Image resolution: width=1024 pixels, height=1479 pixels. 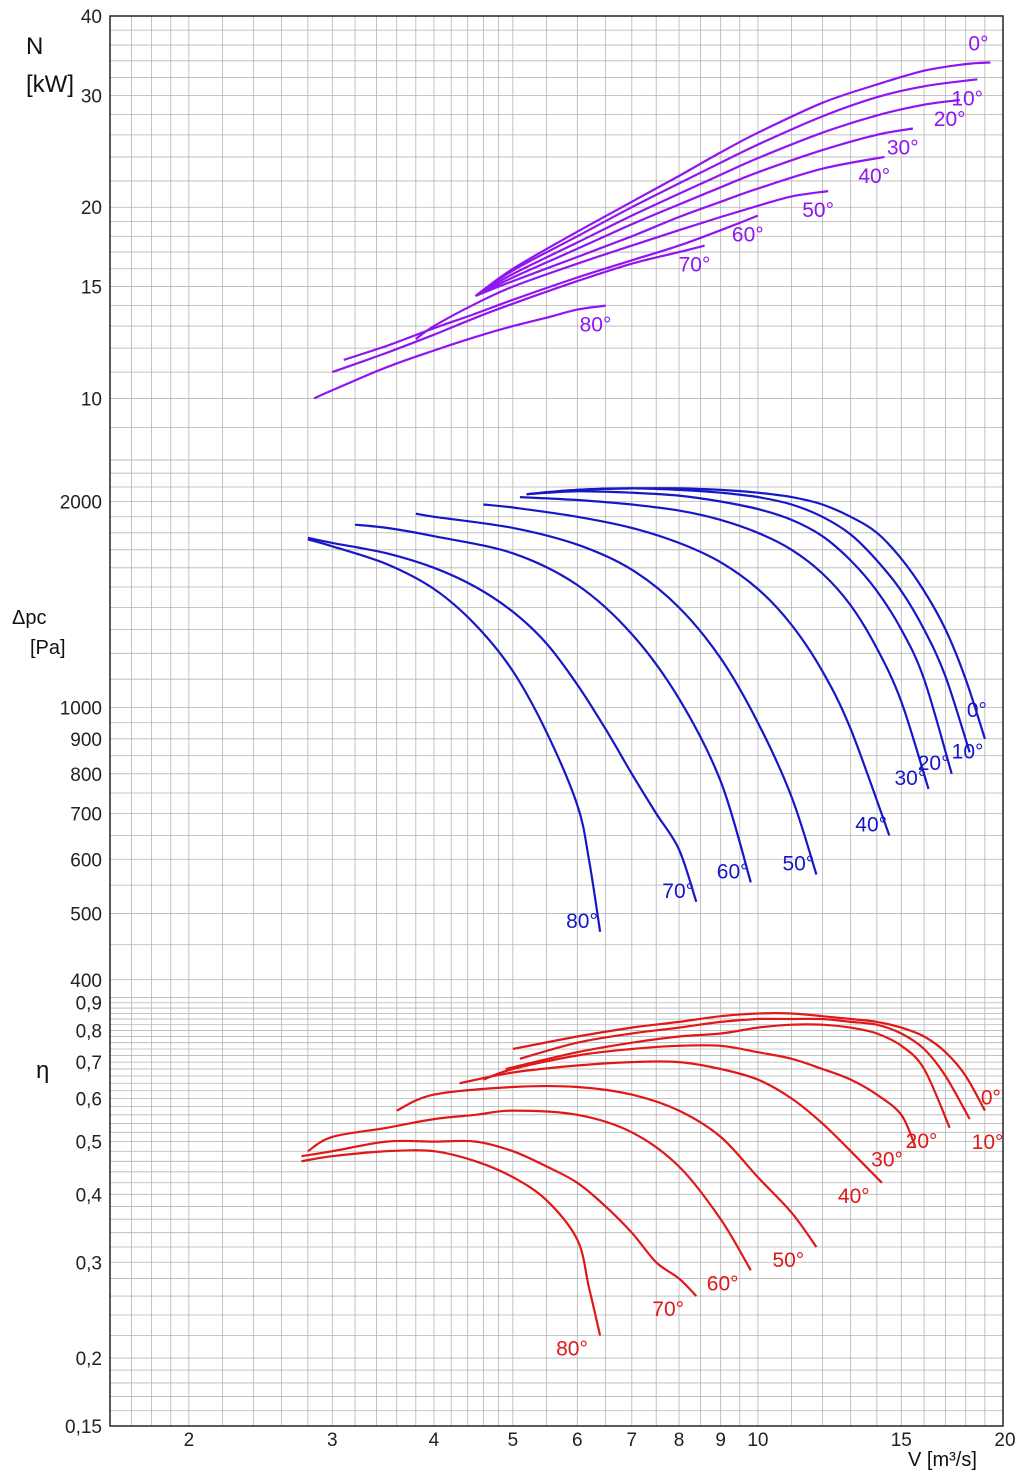 What do you see at coordinates (83, 1427) in the screenshot?
I see `y-tick-label: 0,15` at bounding box center [83, 1427].